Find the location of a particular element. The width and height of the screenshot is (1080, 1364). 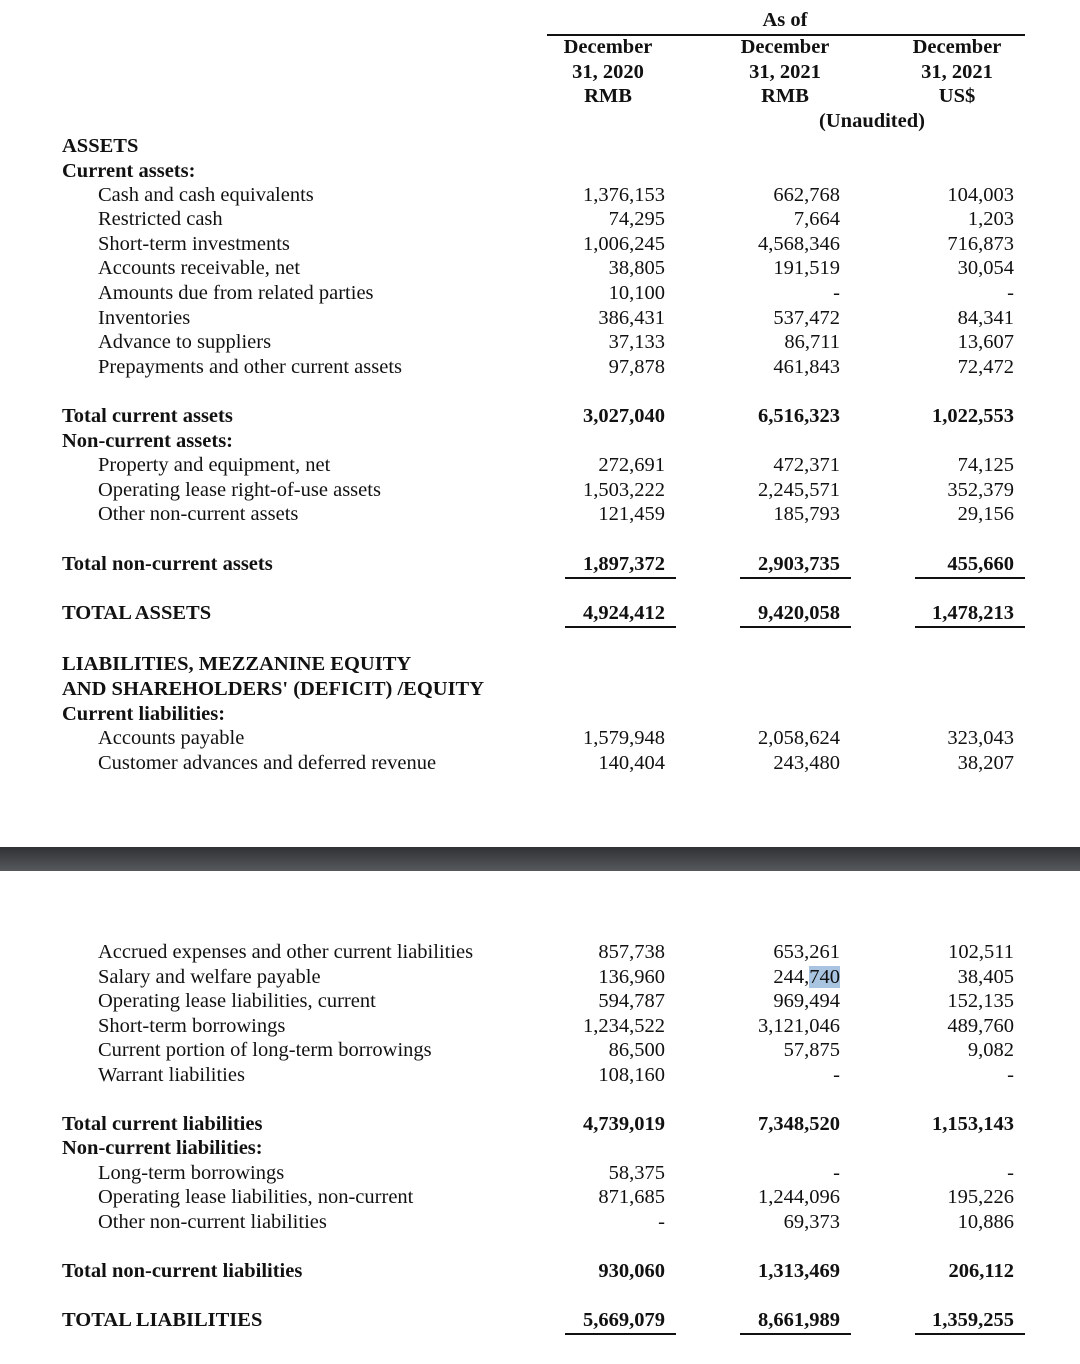

value-cell-col3: 323,043 is located at coordinates (980, 738).